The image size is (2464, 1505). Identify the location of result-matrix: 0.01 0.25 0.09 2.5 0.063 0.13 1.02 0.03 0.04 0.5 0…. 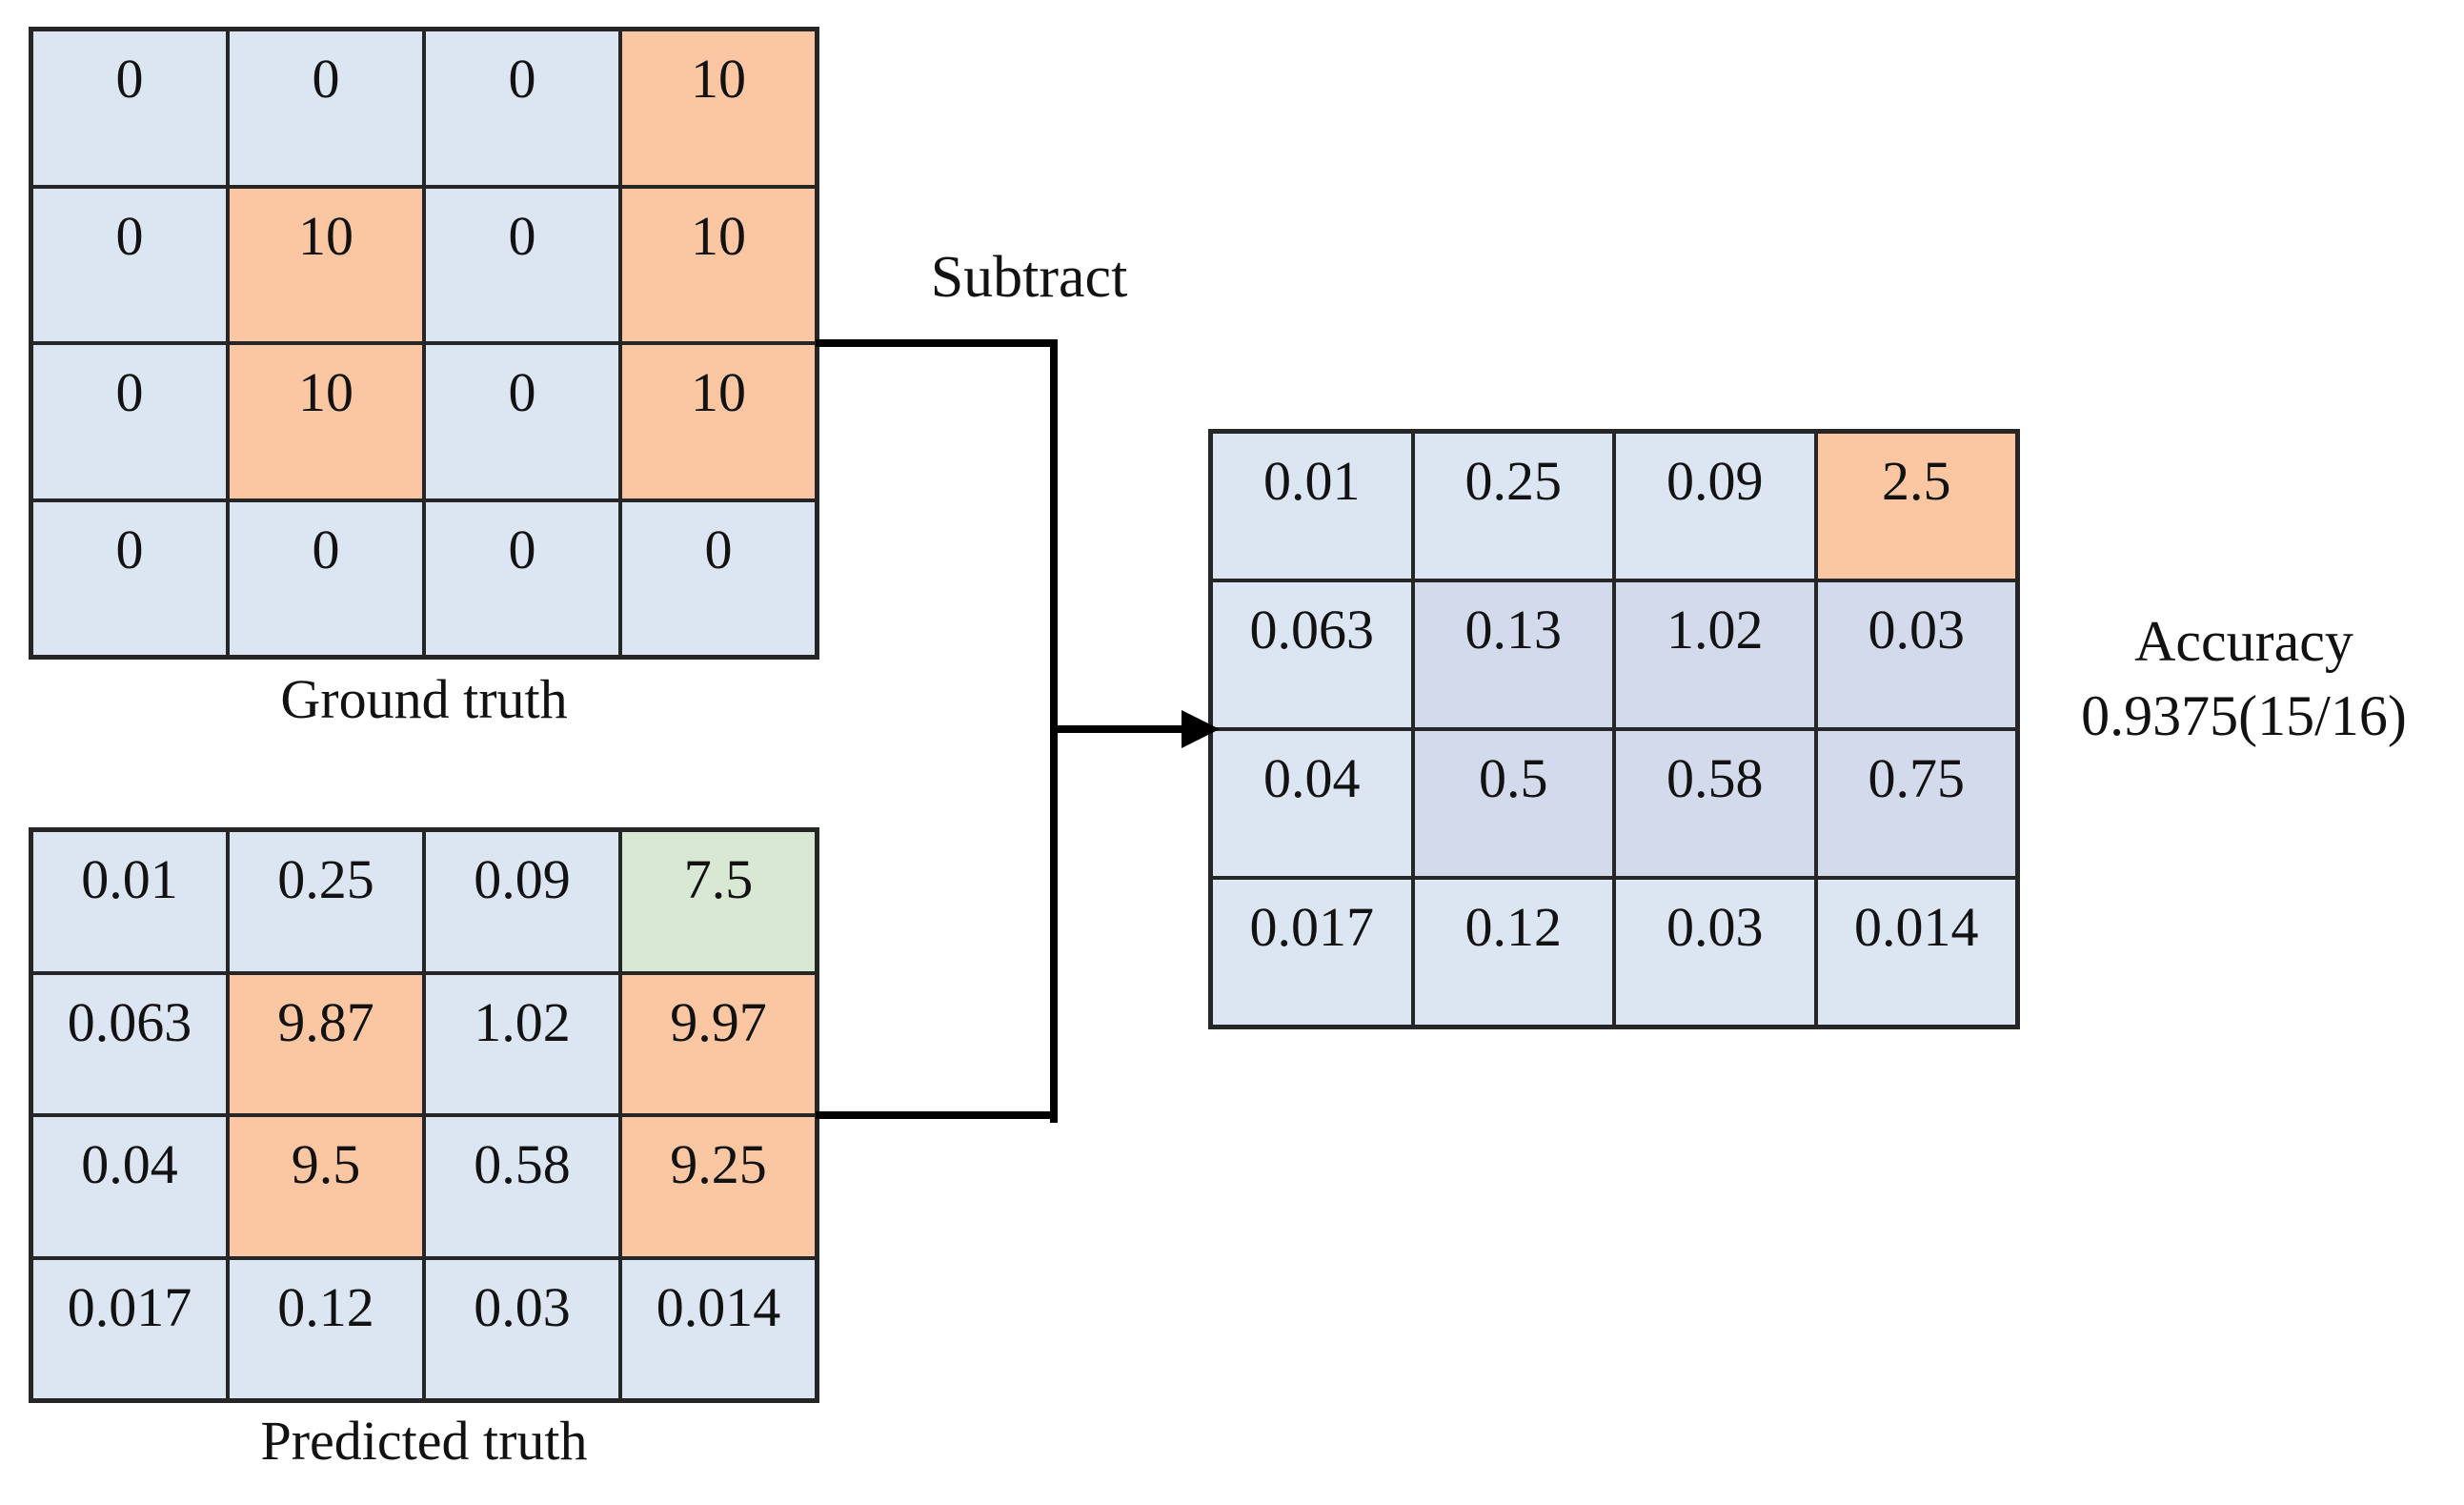
(1614, 729).